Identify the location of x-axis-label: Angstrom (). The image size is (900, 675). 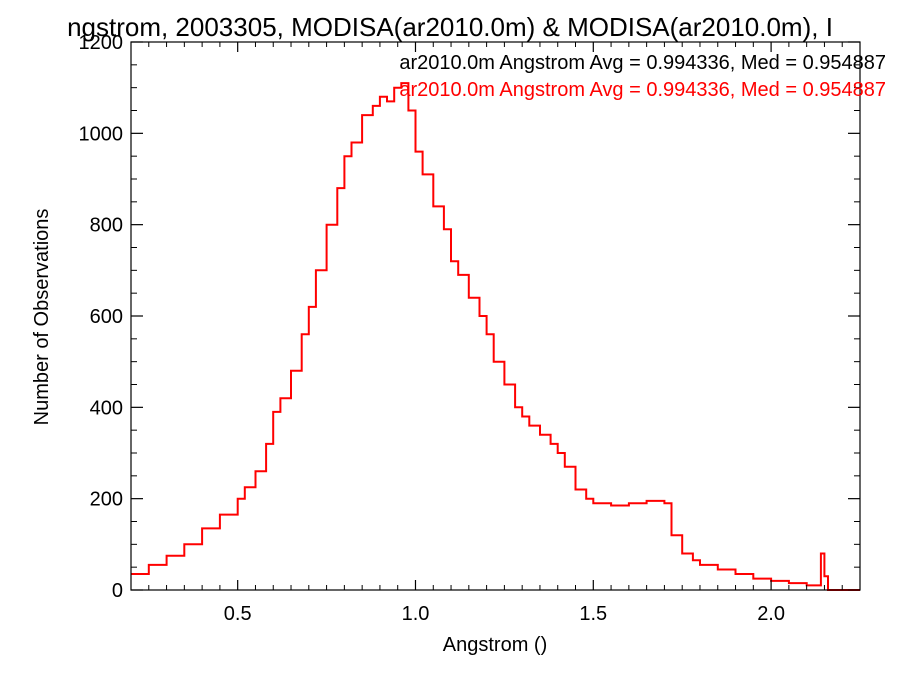
(495, 645).